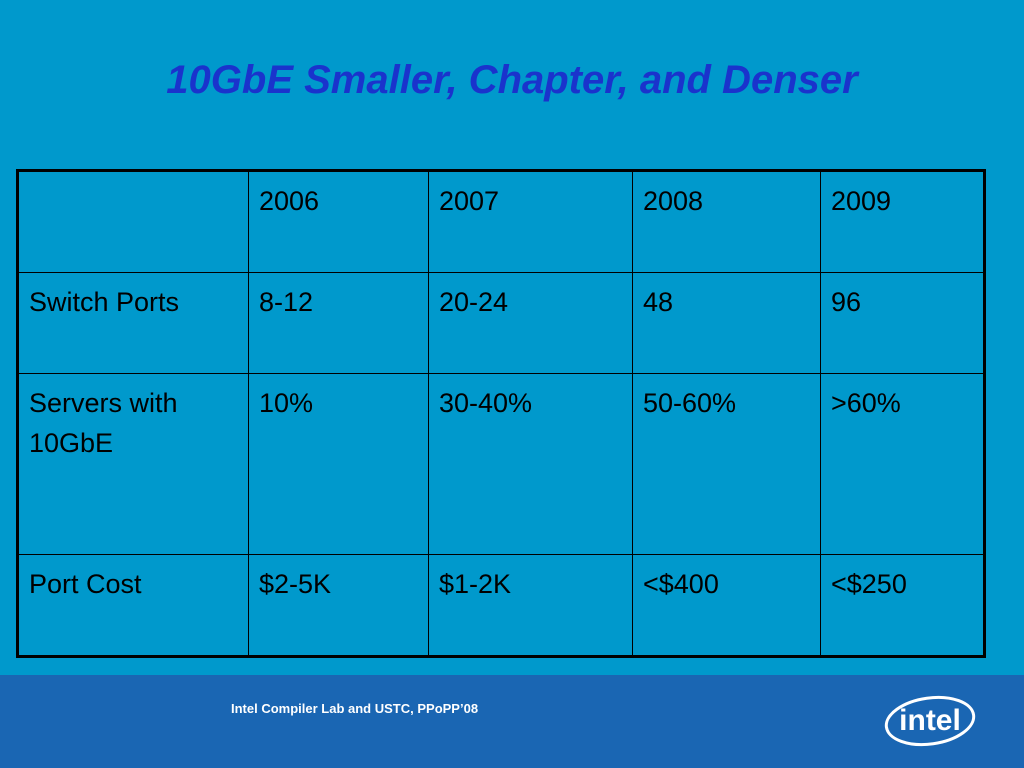 This screenshot has width=1024, height=768. What do you see at coordinates (530, 323) in the screenshot?
I see `table-cell: 20-24` at bounding box center [530, 323].